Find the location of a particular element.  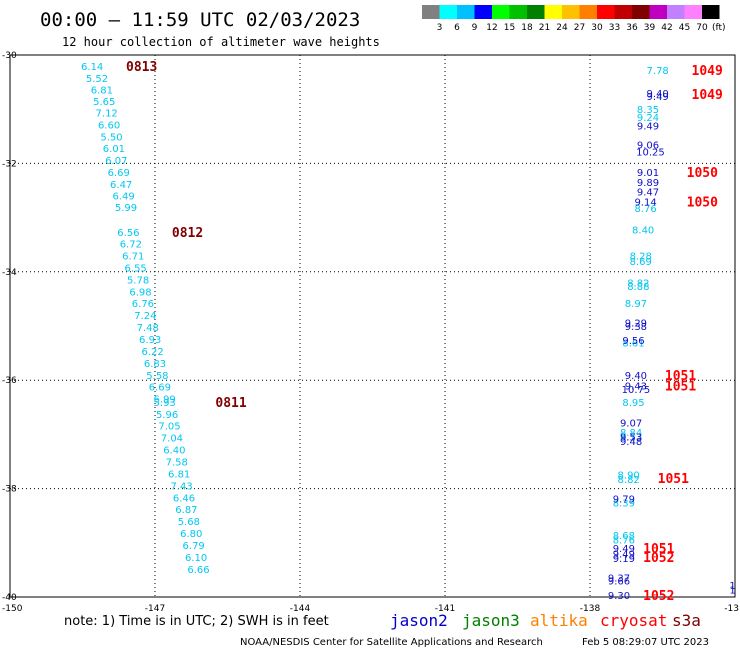

wave-height-value: 6.80 is located at coordinates (191, 534).